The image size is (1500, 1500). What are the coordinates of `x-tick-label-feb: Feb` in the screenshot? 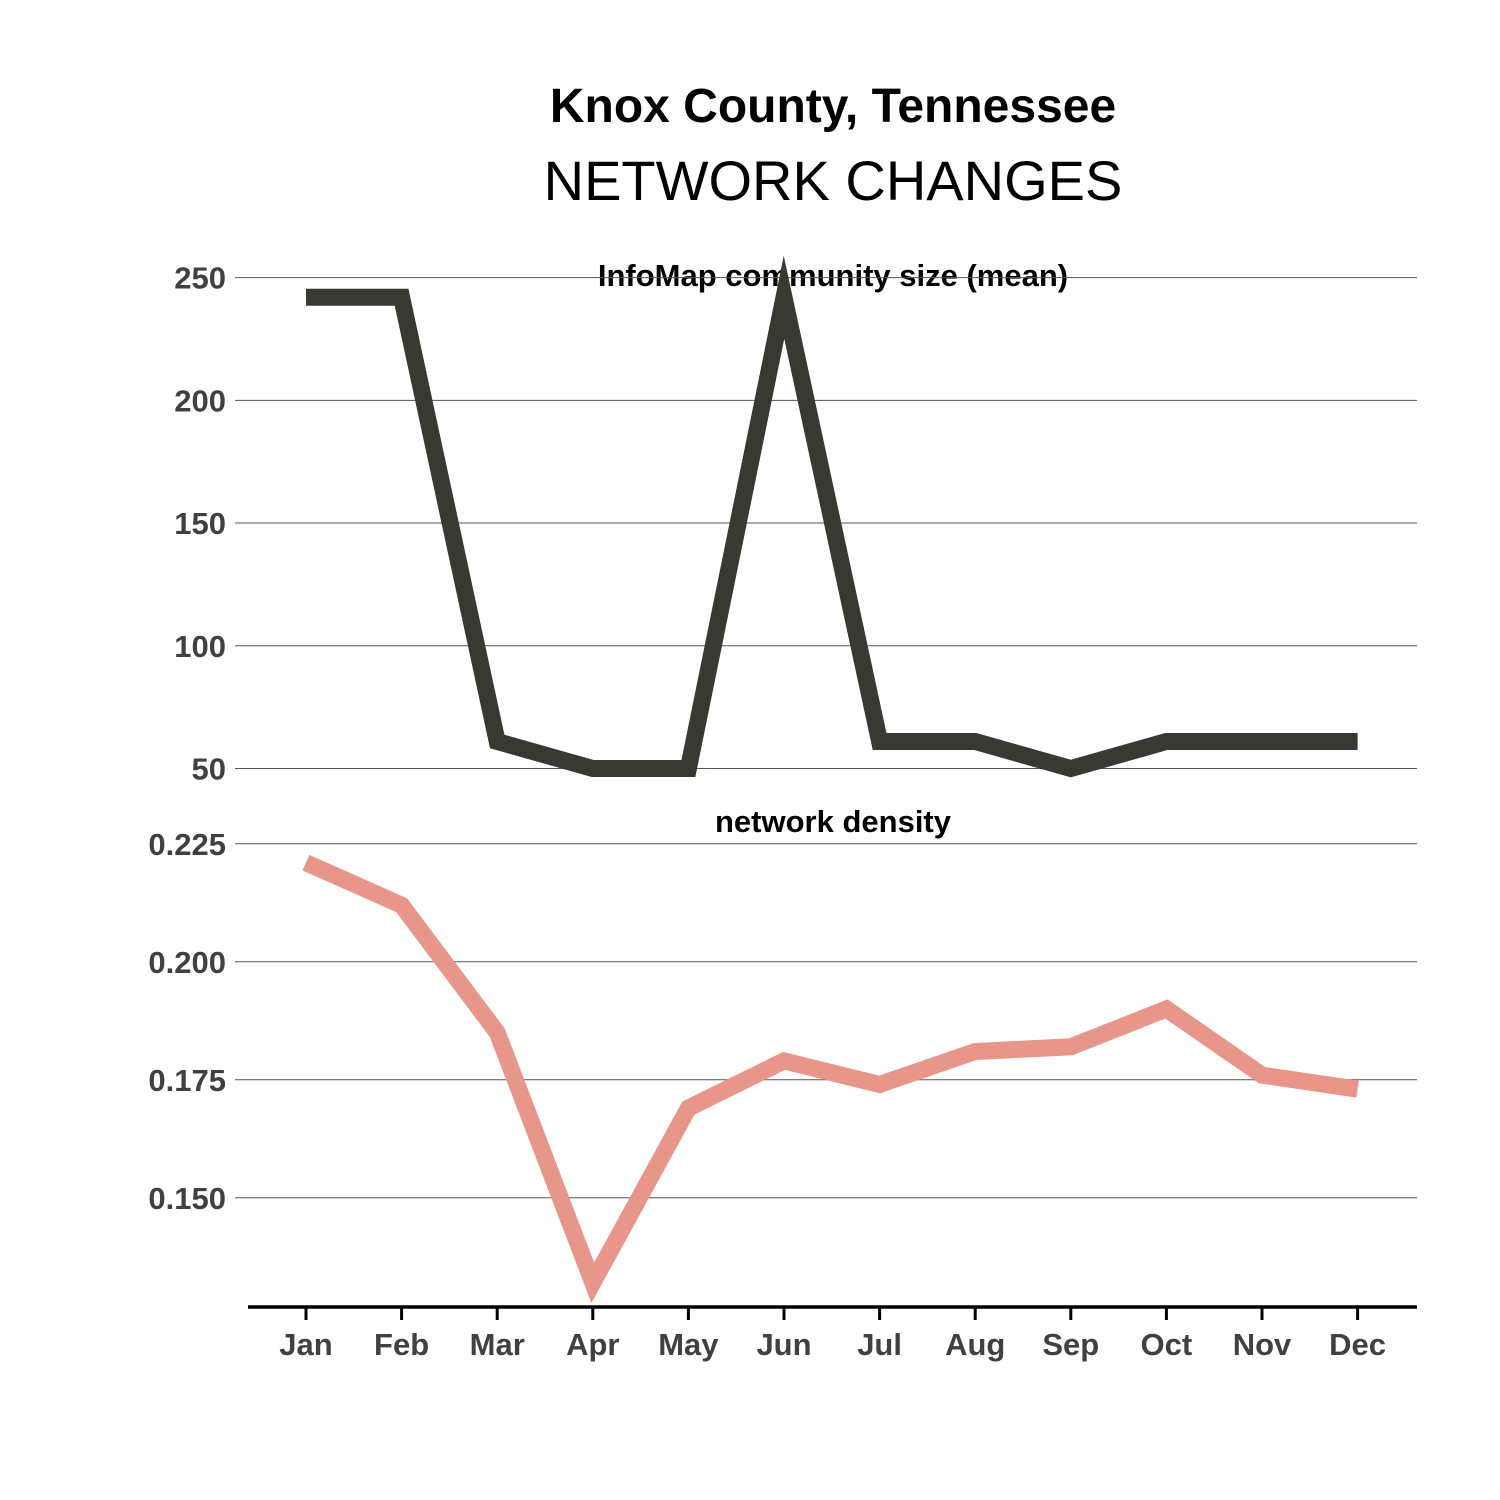 It's located at (401, 1344).